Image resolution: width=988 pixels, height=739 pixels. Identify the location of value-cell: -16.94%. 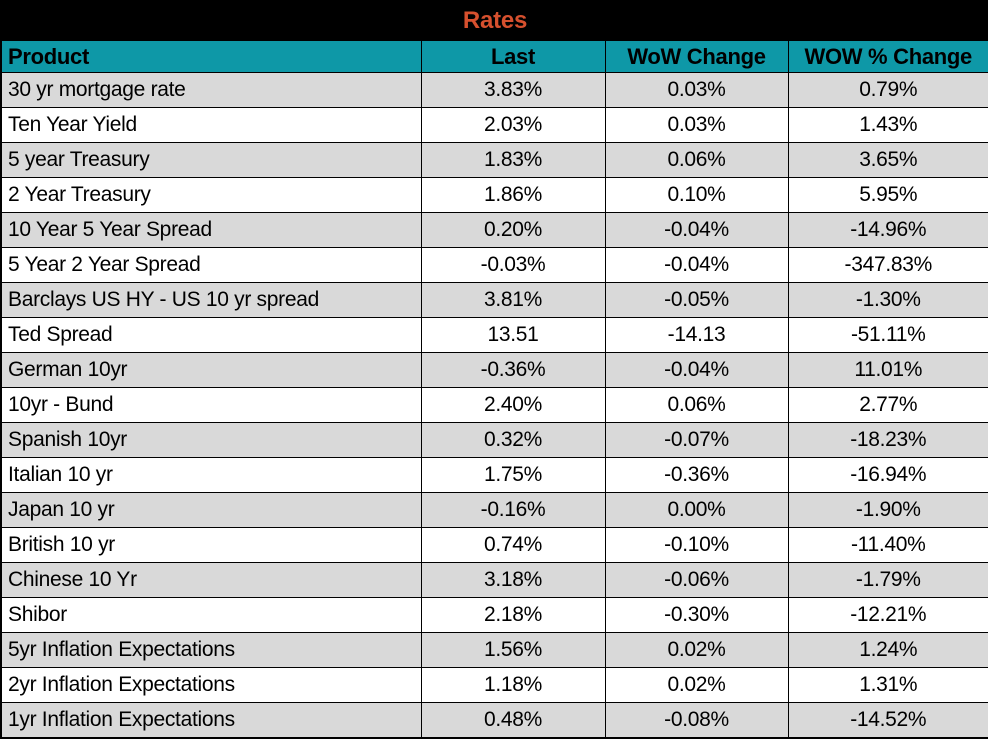
(887, 475).